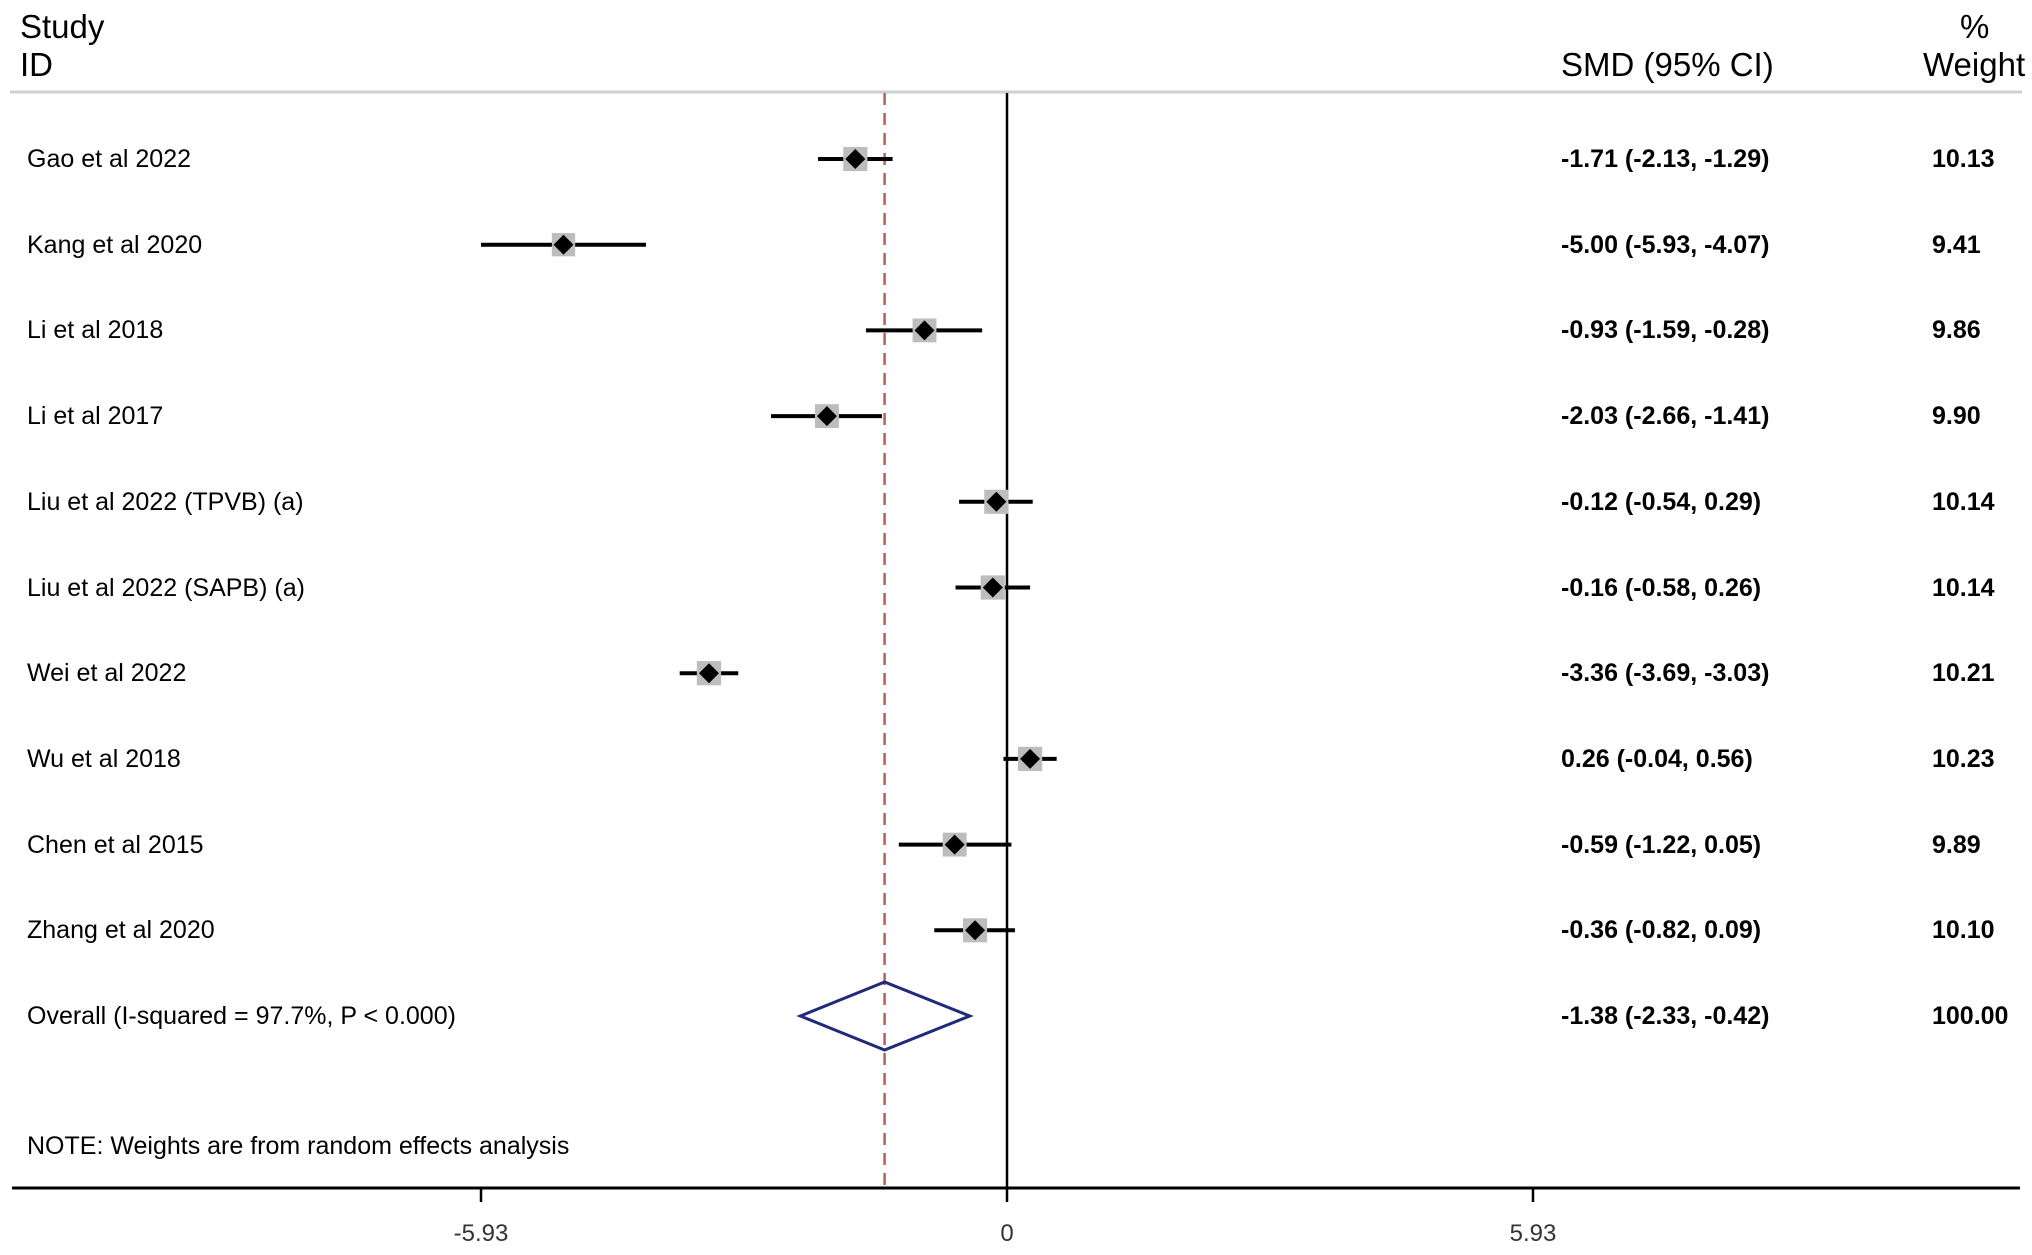 This screenshot has height=1255, width=2032. Describe the element at coordinates (1661, 930) in the screenshot. I see `study-smd-ci: -0.36 (-0.82, 0.09)` at that location.